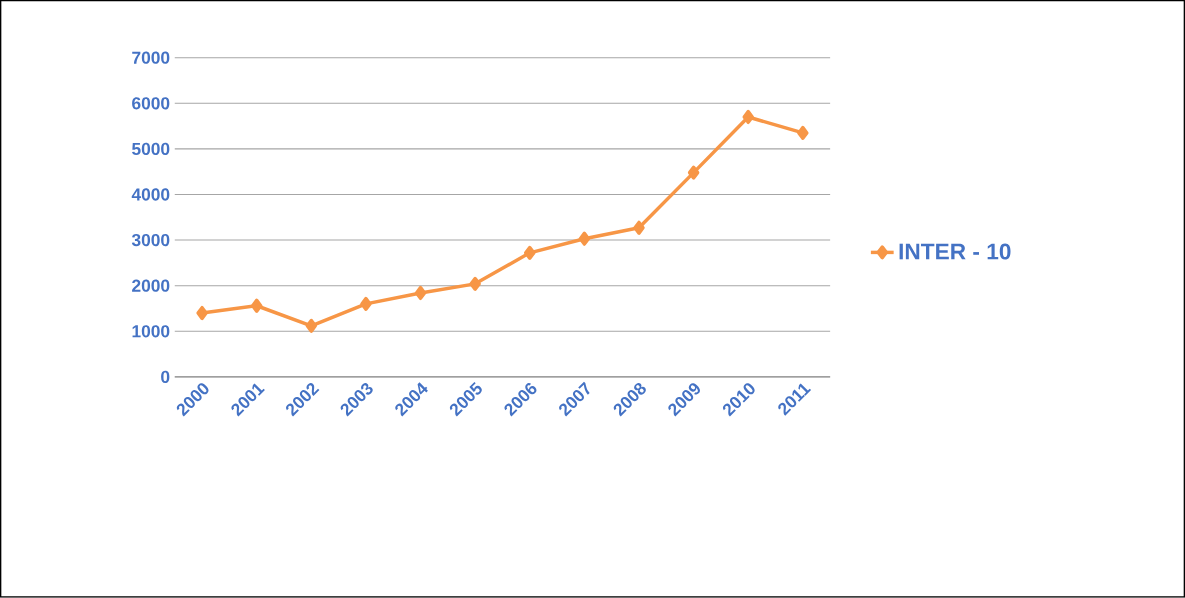 This screenshot has height=598, width=1185. I want to click on legend-label: INTER - 10, so click(955, 251).